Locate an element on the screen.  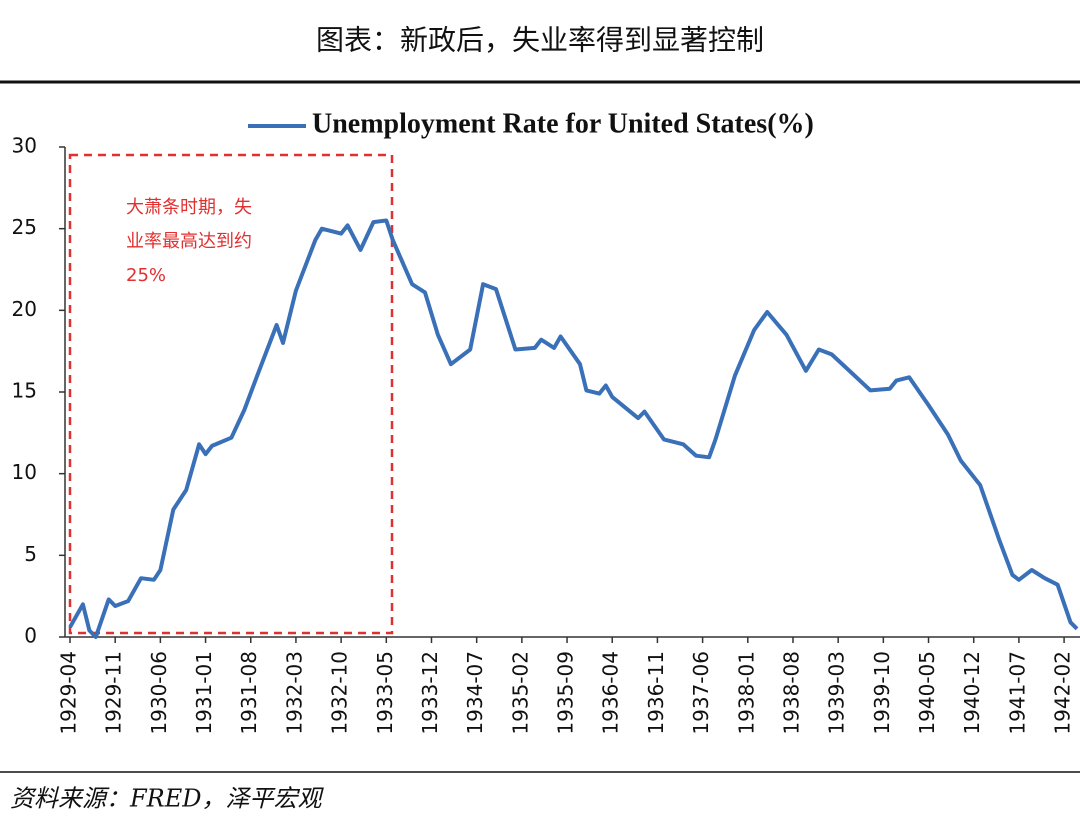
x-tick-label: 1934-07 is located at coordinates (475, 693).